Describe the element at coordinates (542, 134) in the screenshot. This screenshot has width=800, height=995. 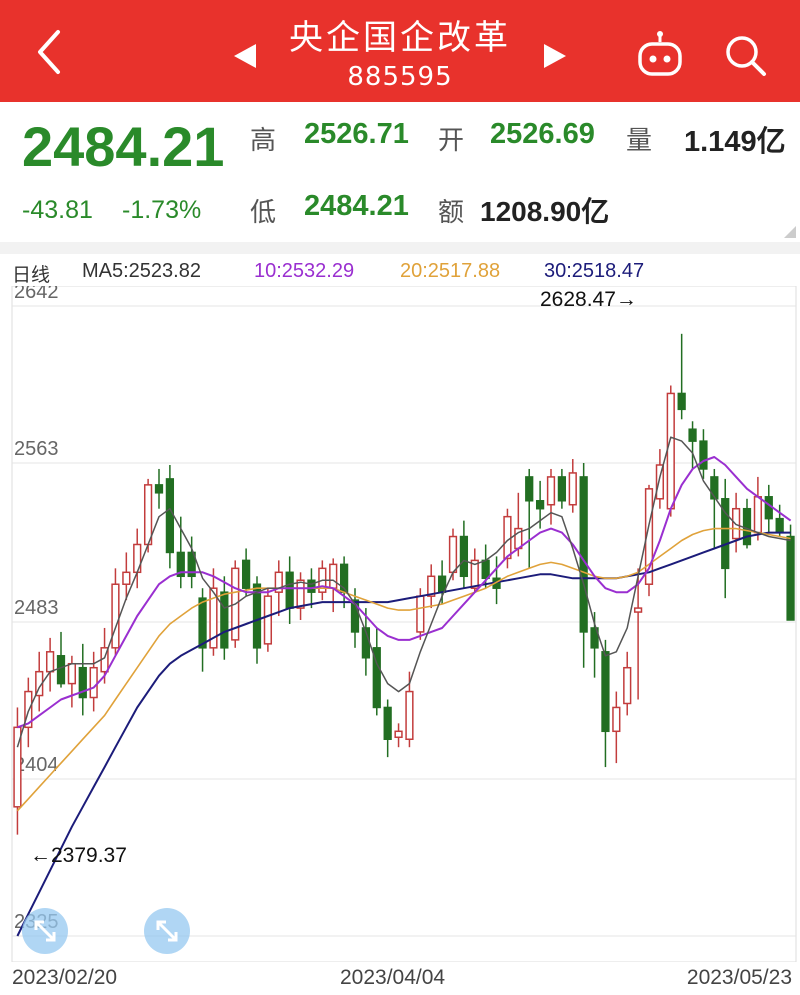
I see `open-value: 2526.69` at that location.